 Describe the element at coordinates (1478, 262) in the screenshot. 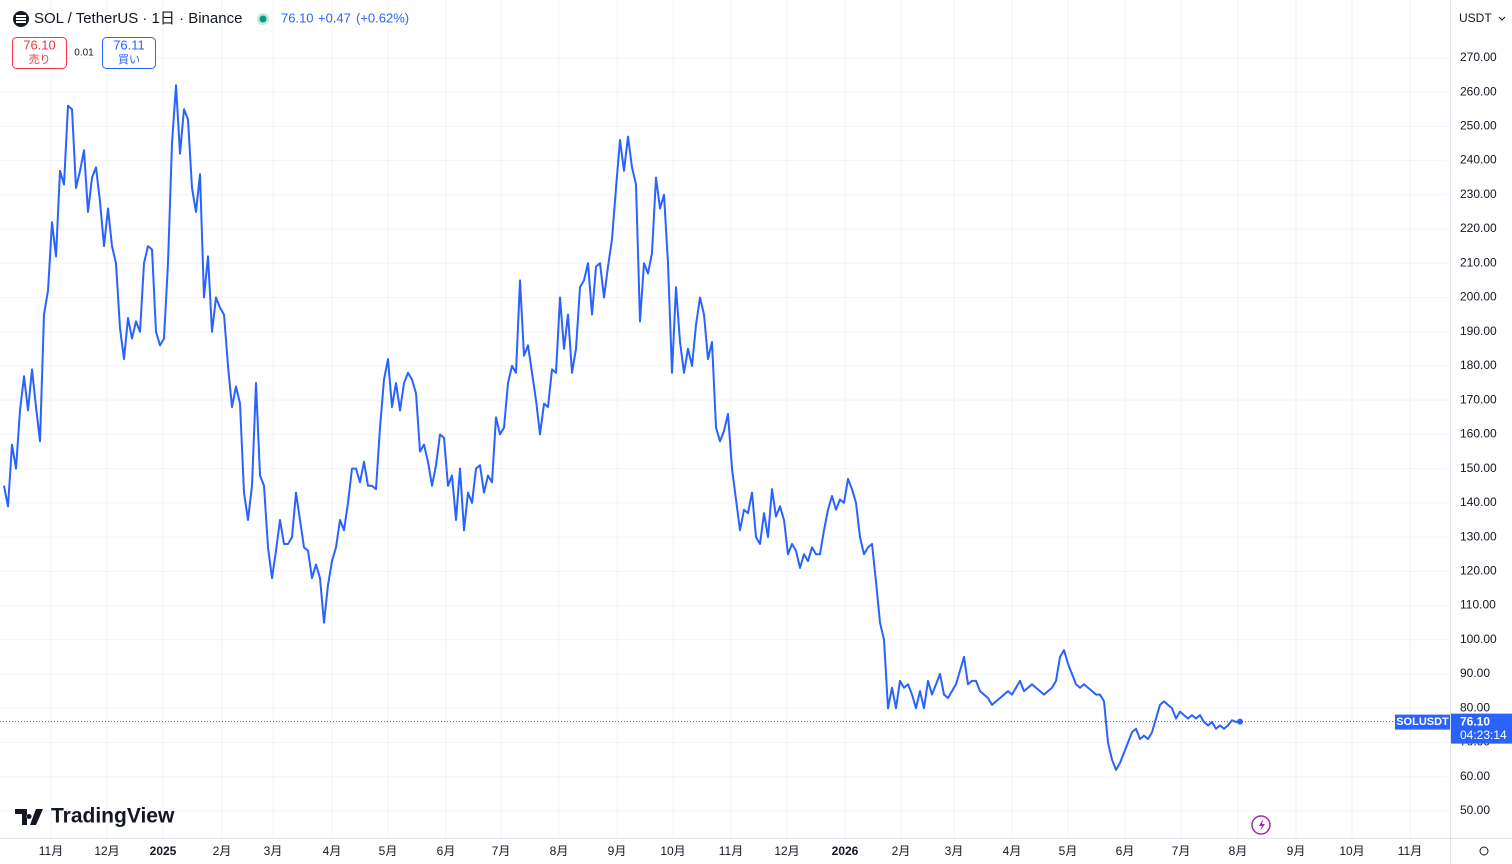

I see `y-tick-label: 210.00` at that location.